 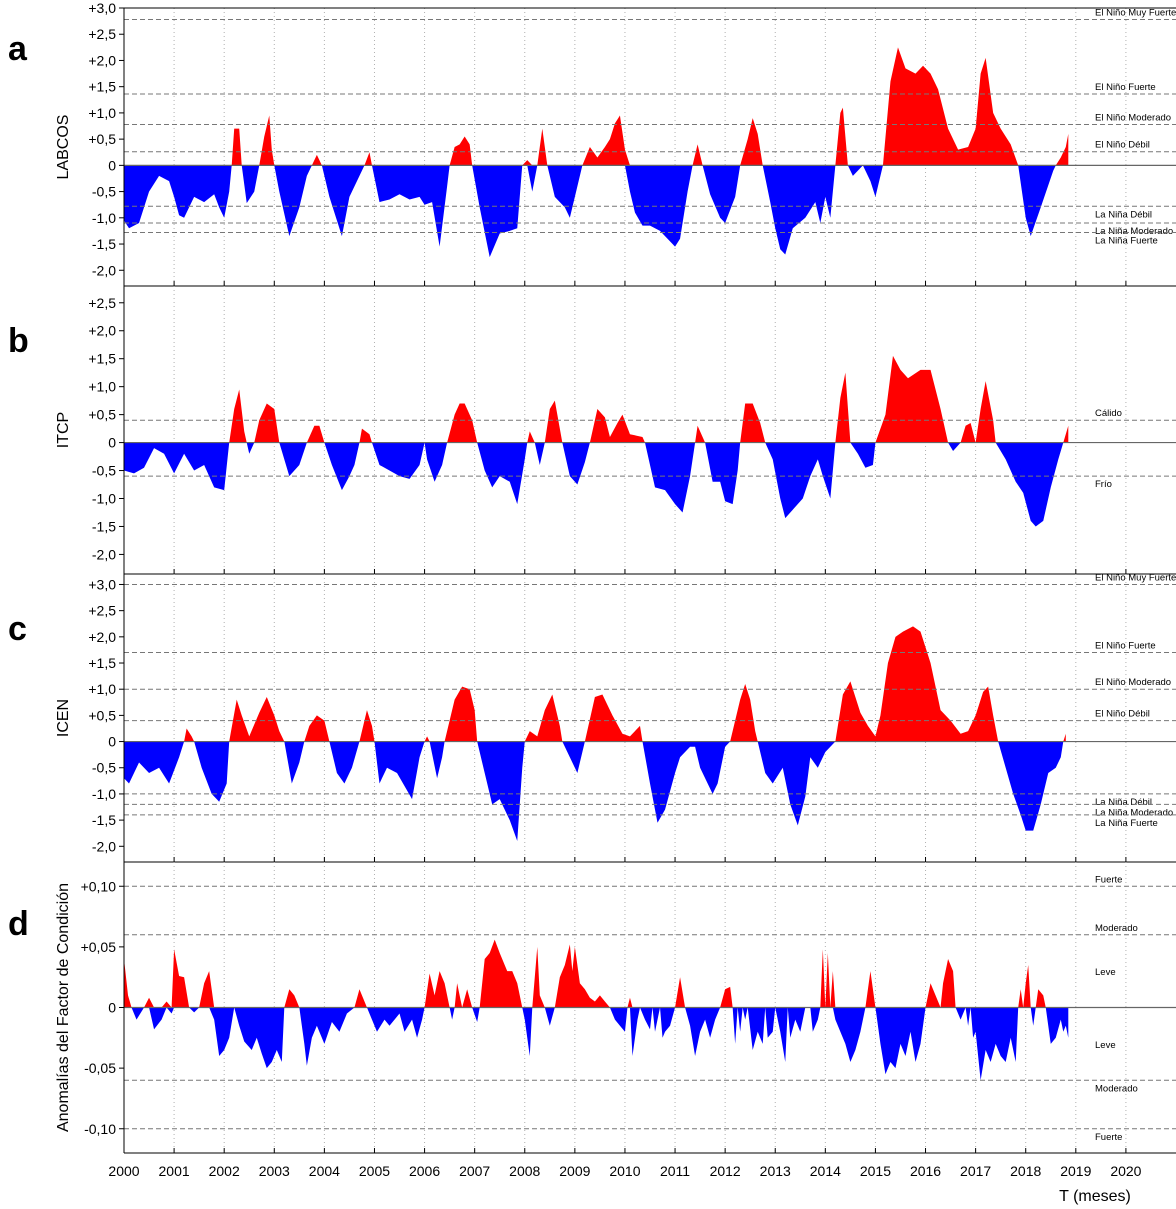 I want to click on x-tick-label: 2005, so click(x=374, y=1171).